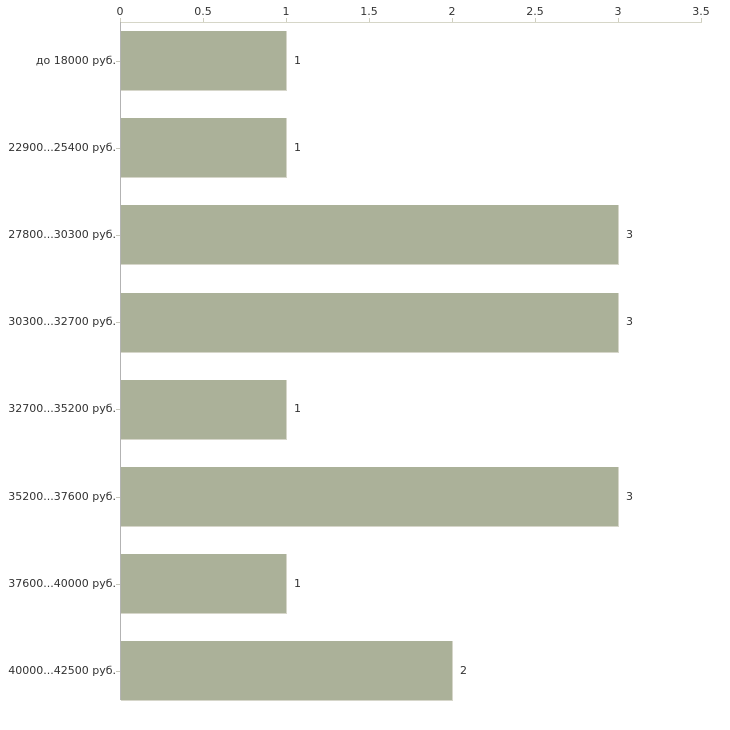 The width and height of the screenshot is (730, 730). What do you see at coordinates (62, 322) in the screenshot?
I see `category-label: 30300...32700 руб.` at bounding box center [62, 322].